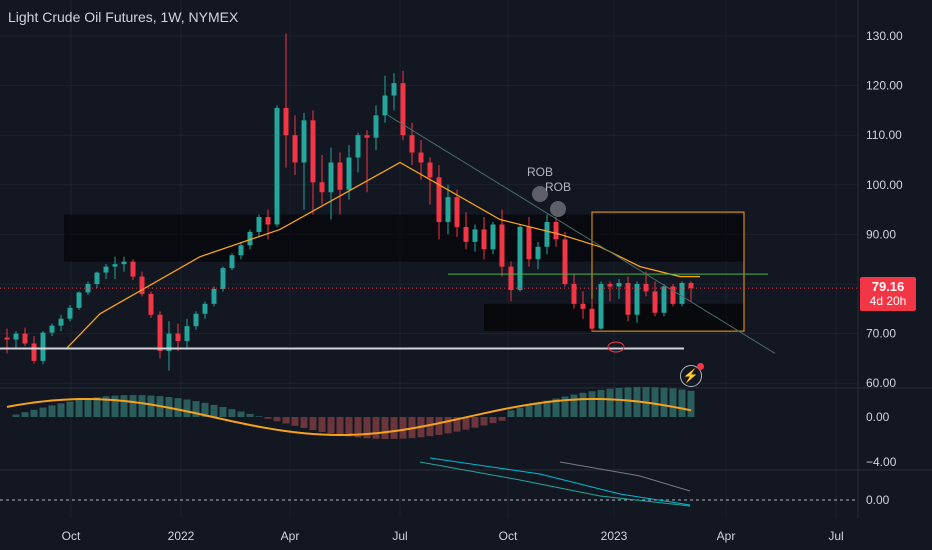 This screenshot has width=932, height=550. Describe the element at coordinates (692, 375) in the screenshot. I see `lightning-bolt-icon: ⚡` at that location.